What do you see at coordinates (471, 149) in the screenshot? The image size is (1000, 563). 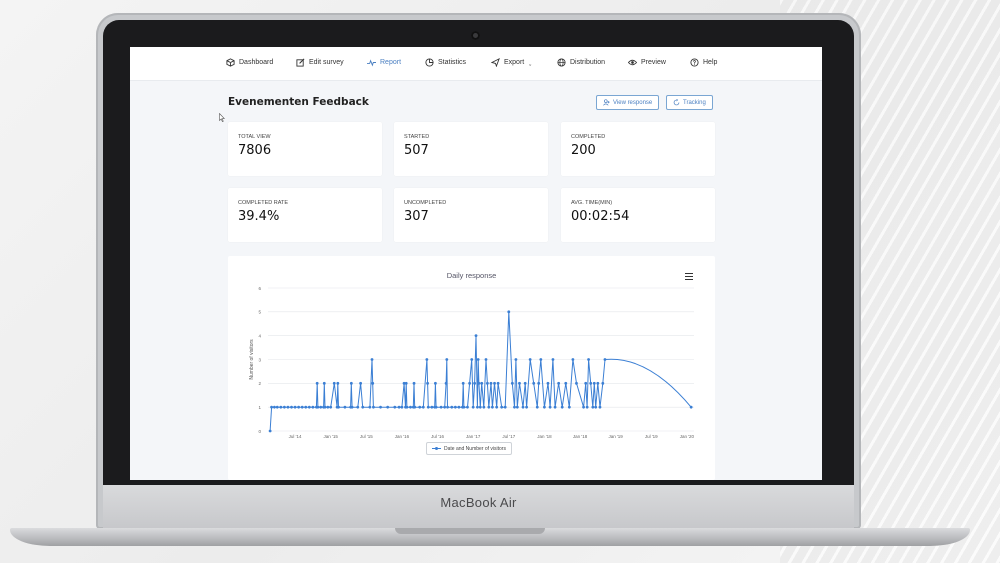 I see `stat-card-started: STARTED 507` at bounding box center [471, 149].